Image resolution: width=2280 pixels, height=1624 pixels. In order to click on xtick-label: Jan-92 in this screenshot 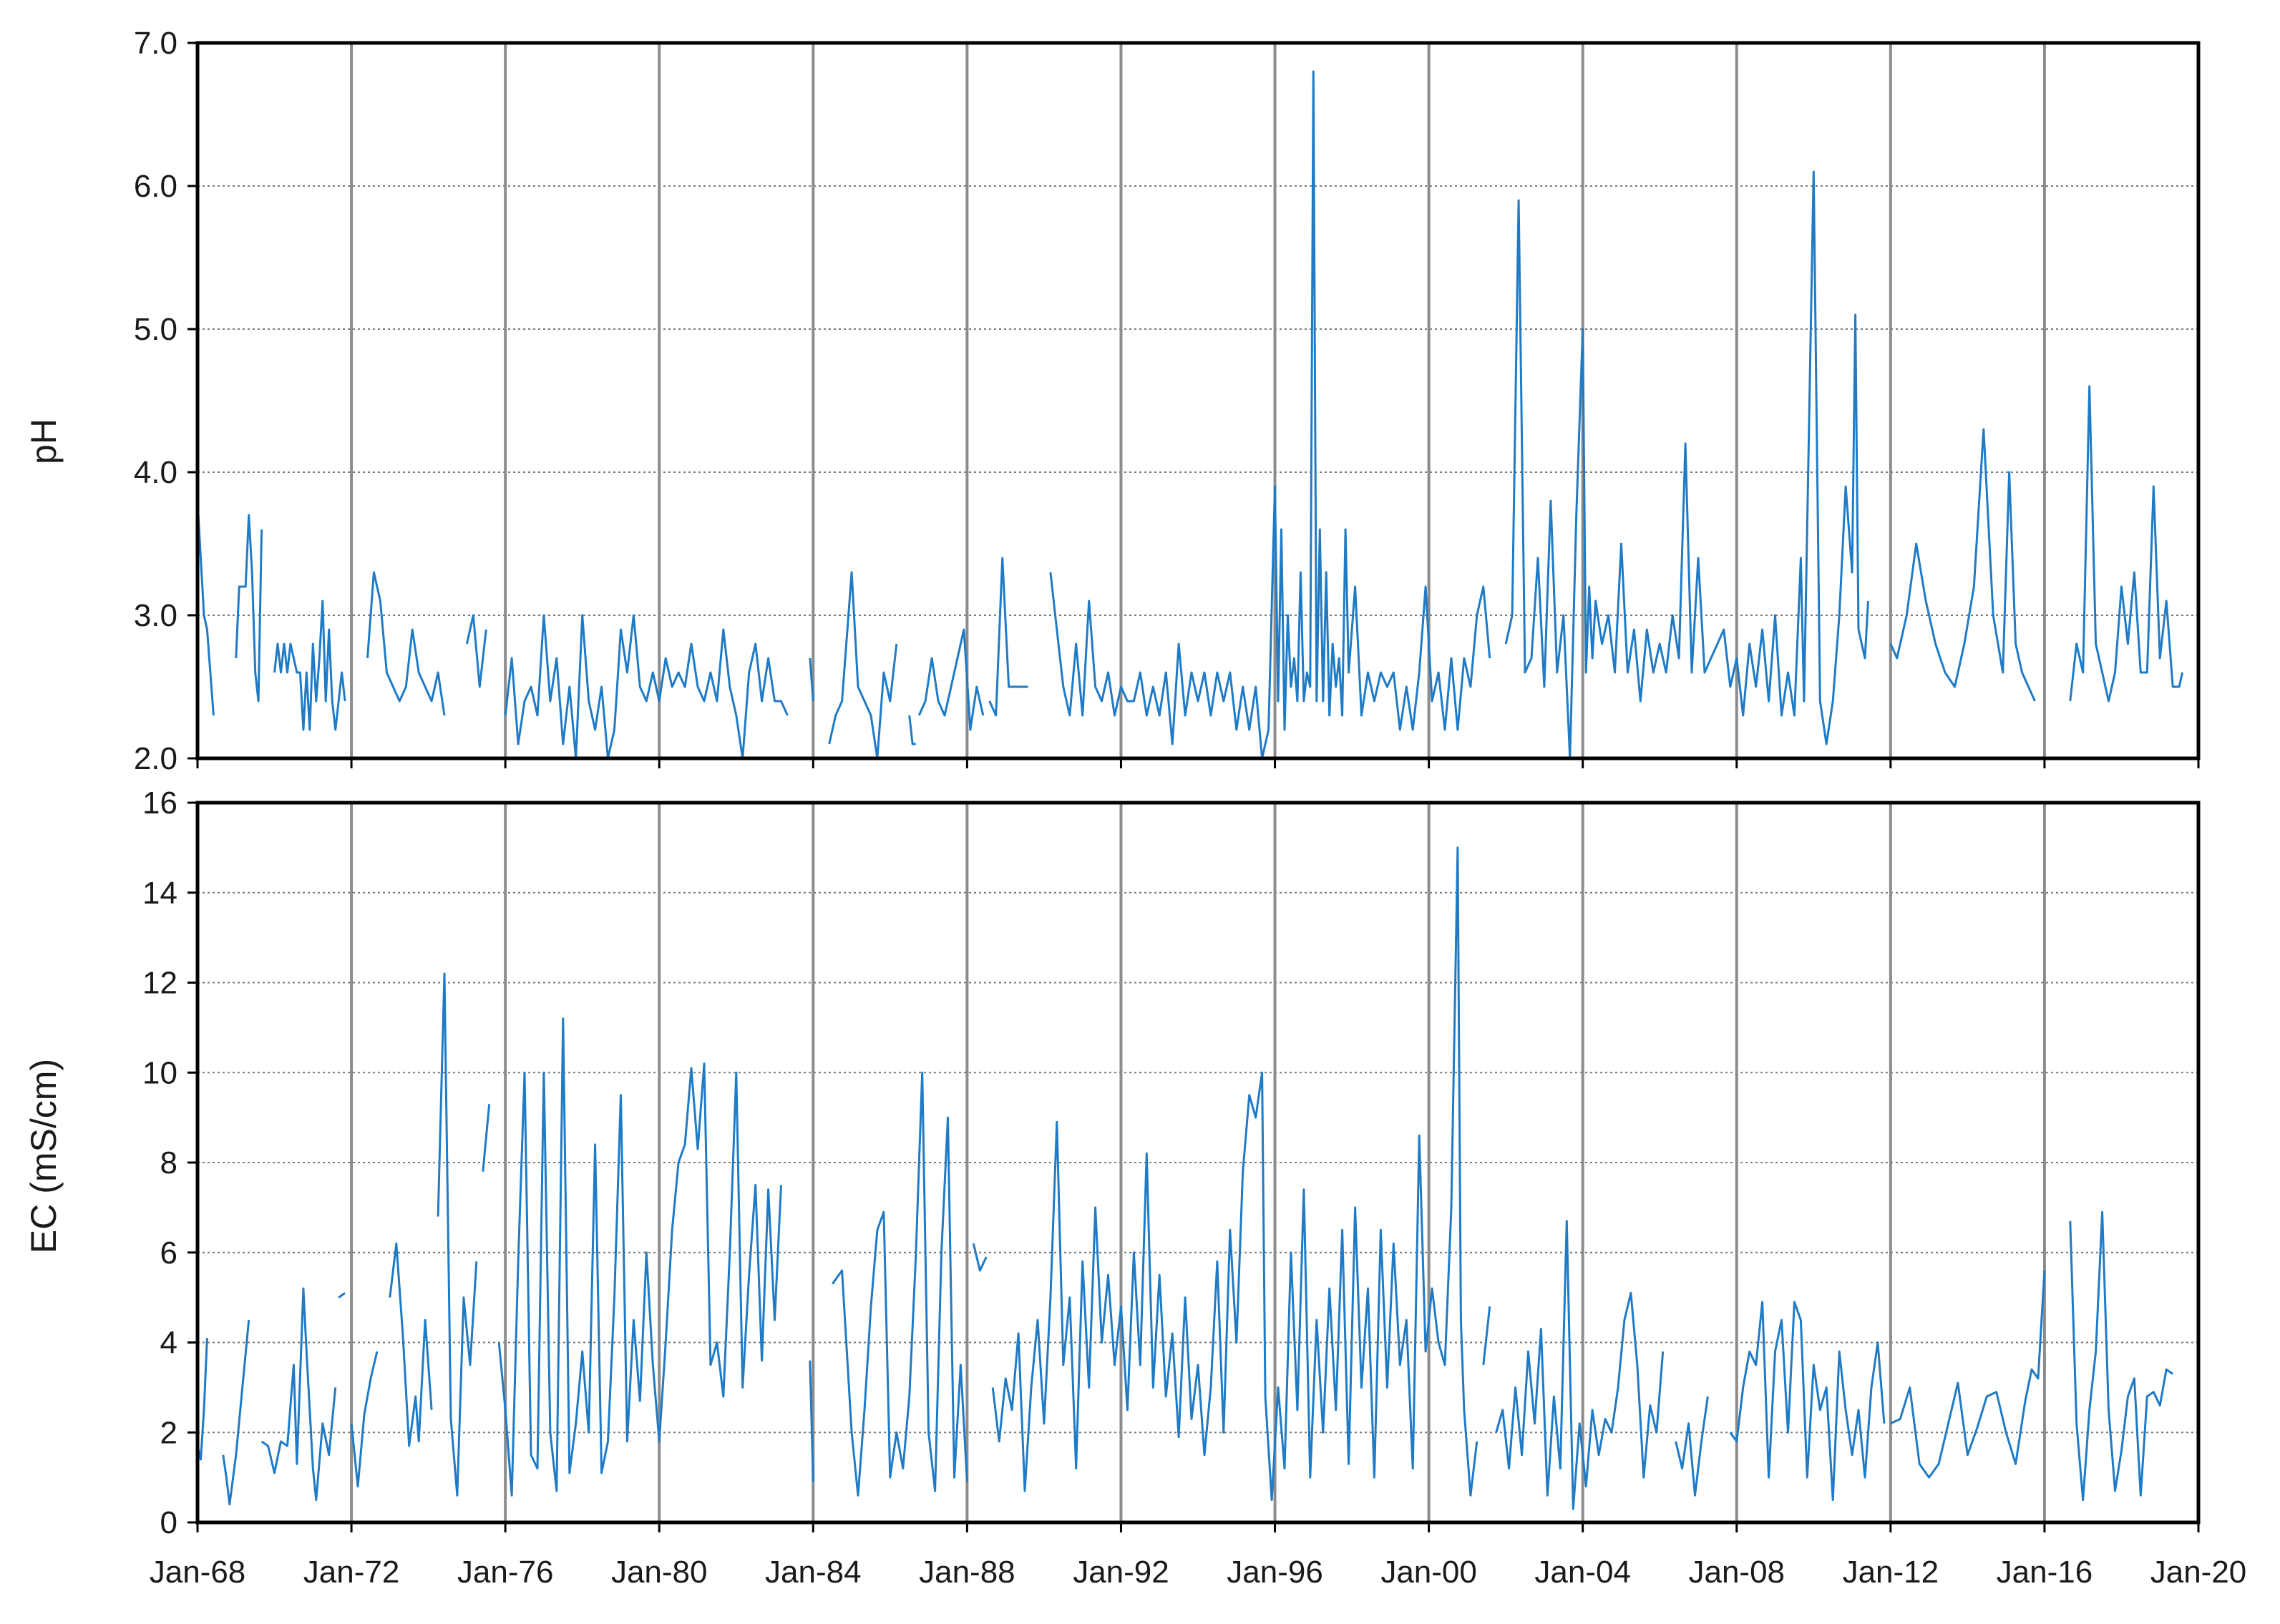, I will do `click(1121, 1572)`.